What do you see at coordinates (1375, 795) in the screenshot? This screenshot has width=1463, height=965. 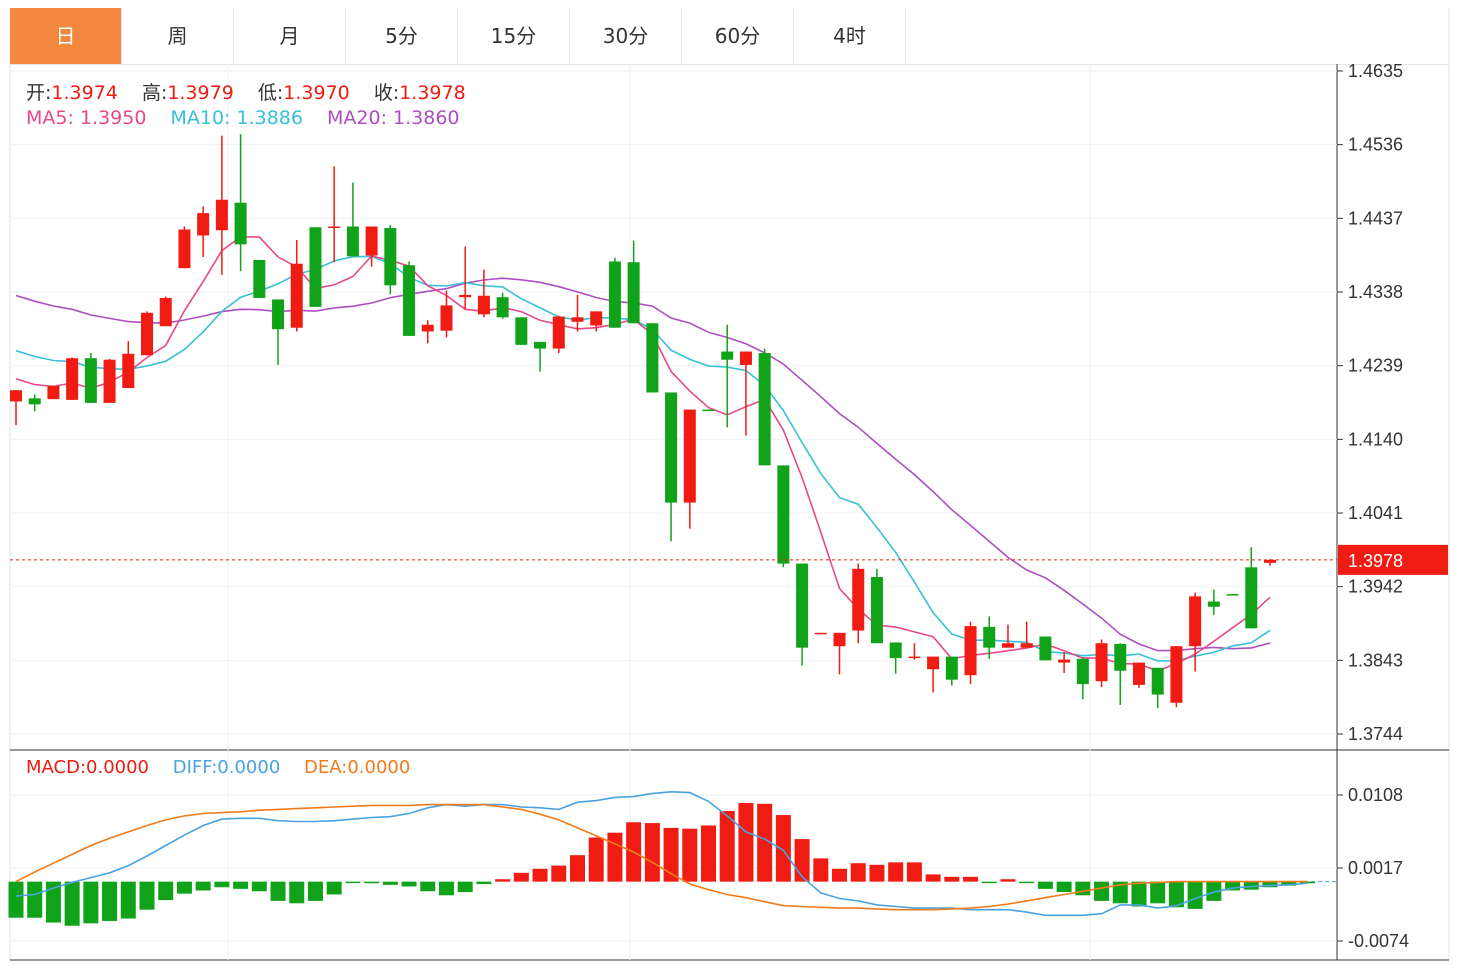 I see `macd-tick-label: 0.0108` at bounding box center [1375, 795].